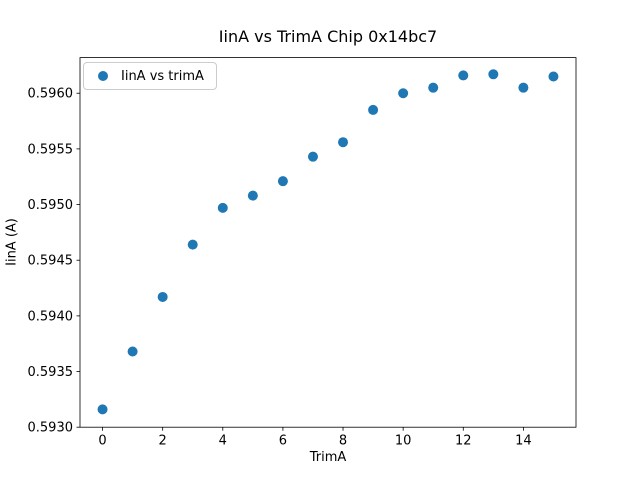  Describe the element at coordinates (463, 441) in the screenshot. I see `x-tick-label: 12` at that location.